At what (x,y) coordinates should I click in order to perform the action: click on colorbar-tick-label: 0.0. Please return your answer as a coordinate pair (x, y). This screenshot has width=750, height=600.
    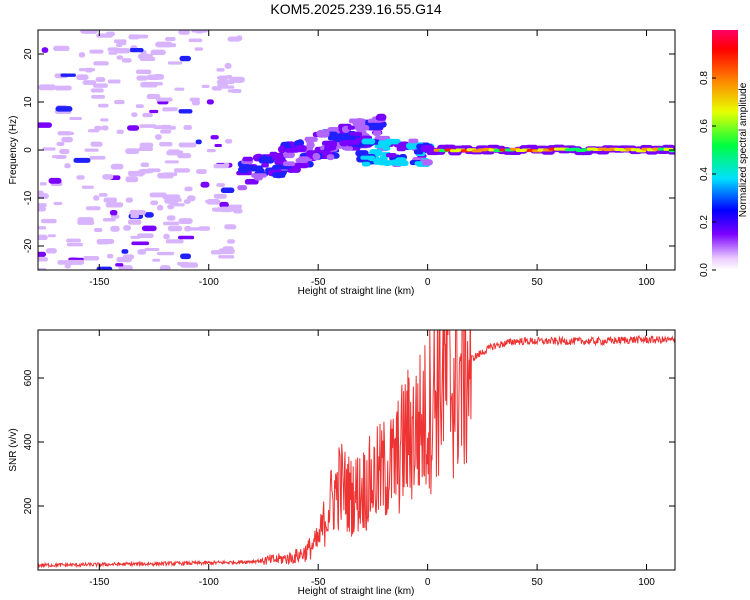
    Looking at the image, I should click on (704, 270).